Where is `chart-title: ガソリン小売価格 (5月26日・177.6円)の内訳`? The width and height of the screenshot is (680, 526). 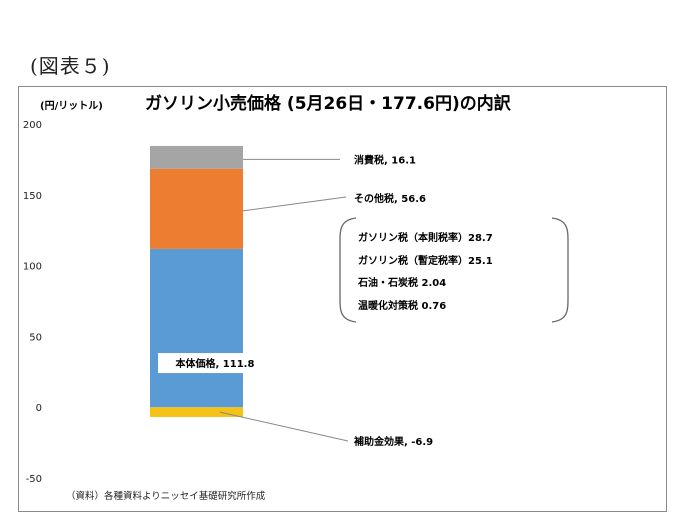 chart-title: ガソリン小売価格 (5月26日・177.6円)の内訳 is located at coordinates (328, 103).